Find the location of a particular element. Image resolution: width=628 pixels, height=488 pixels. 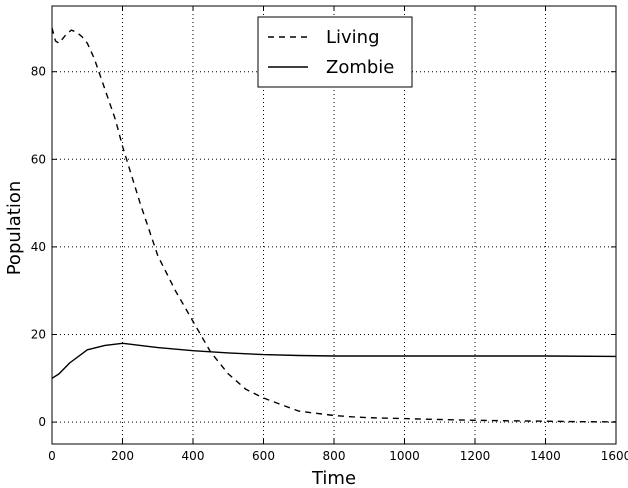

x-tick-label: 1600 is located at coordinates (614, 456).